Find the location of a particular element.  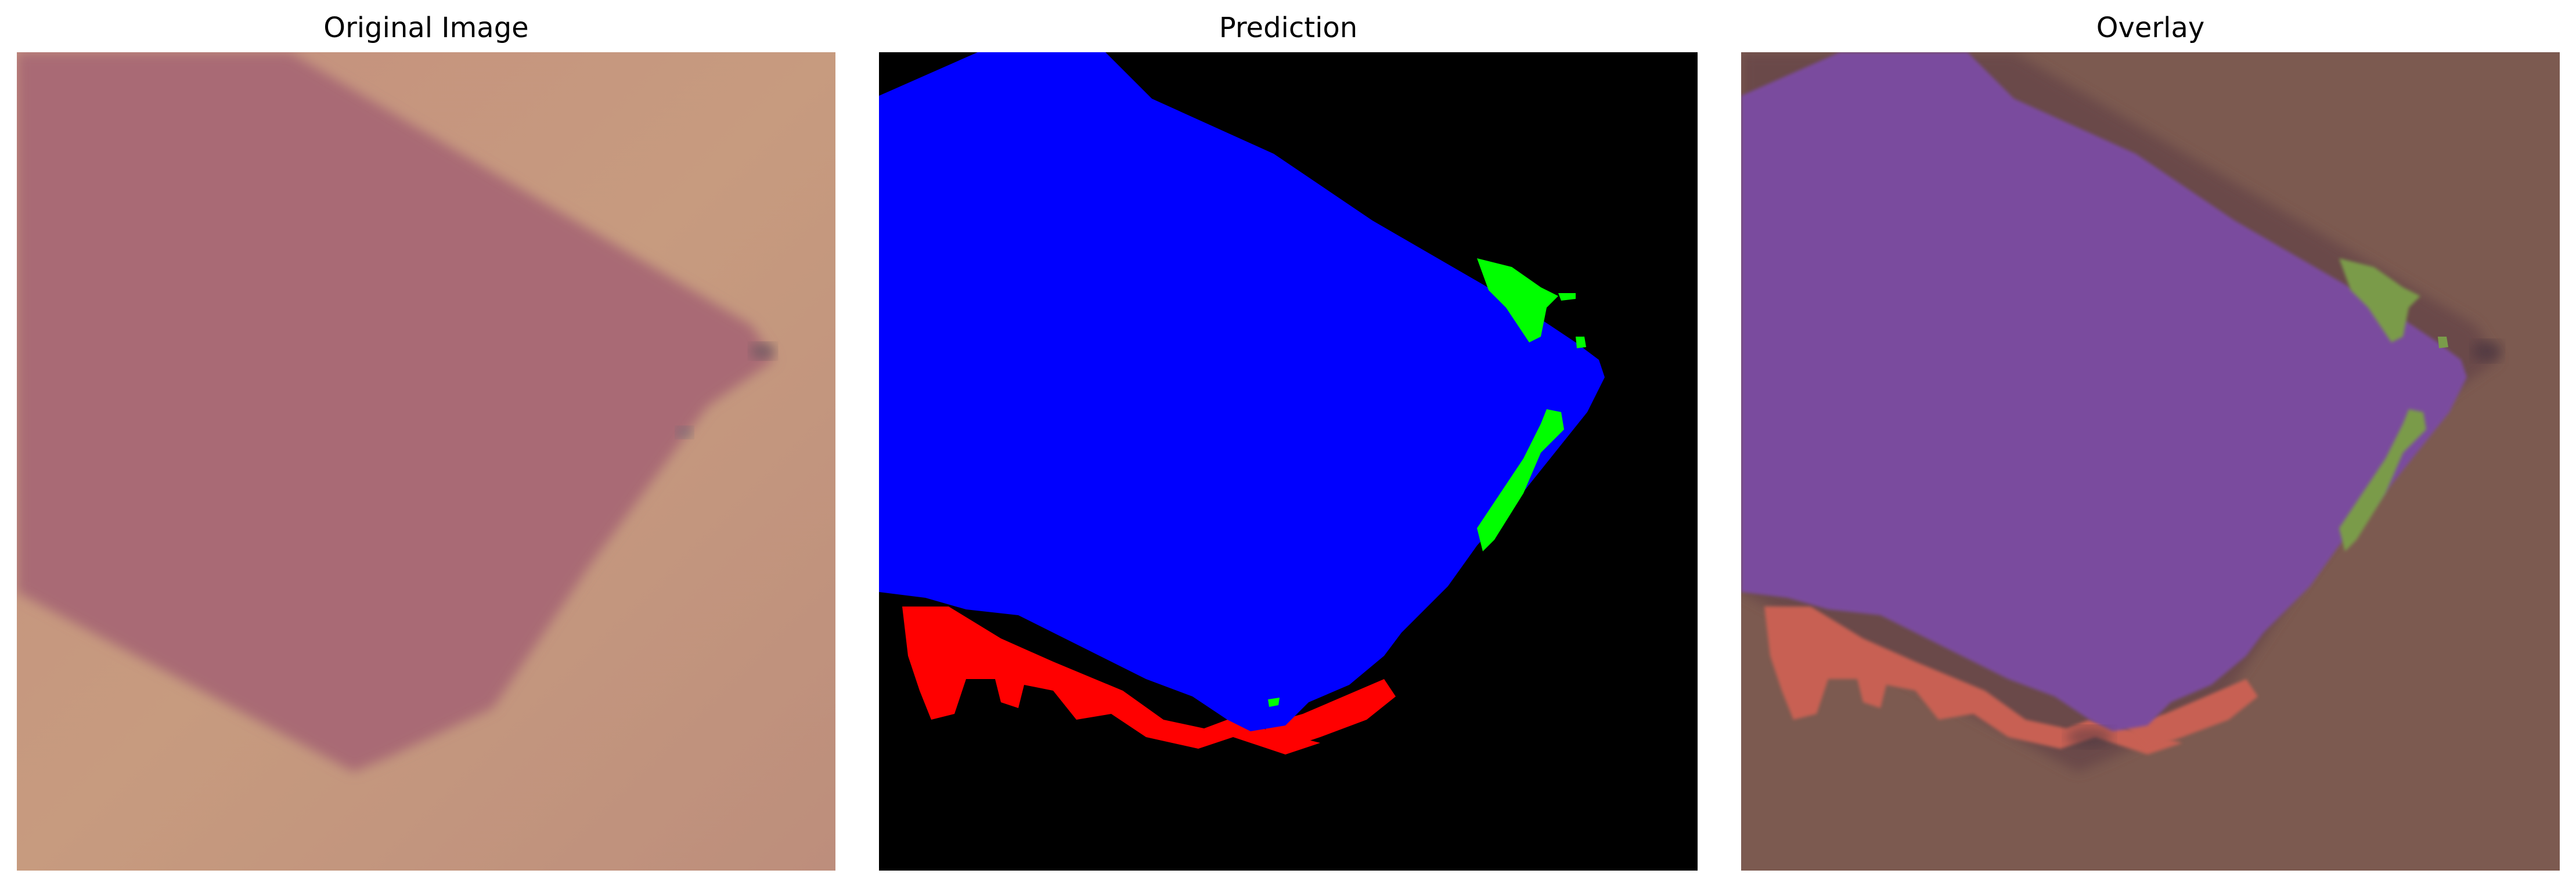

prediction-title: Prediction is located at coordinates (1288, 28).